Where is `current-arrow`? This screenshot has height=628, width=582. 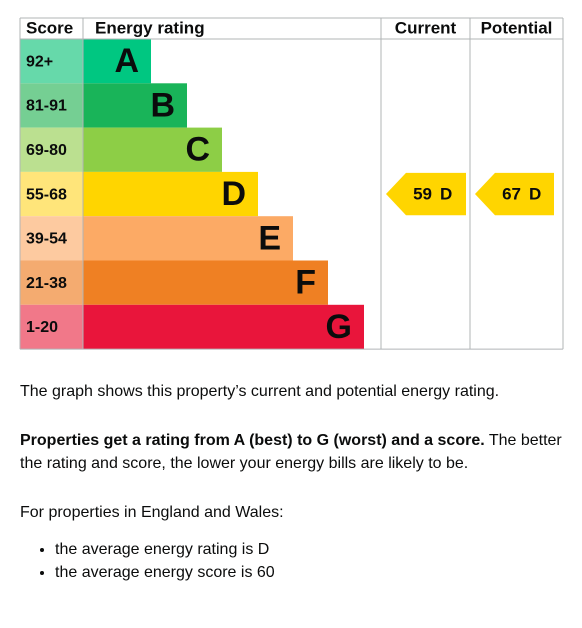 current-arrow is located at coordinates (426, 194).